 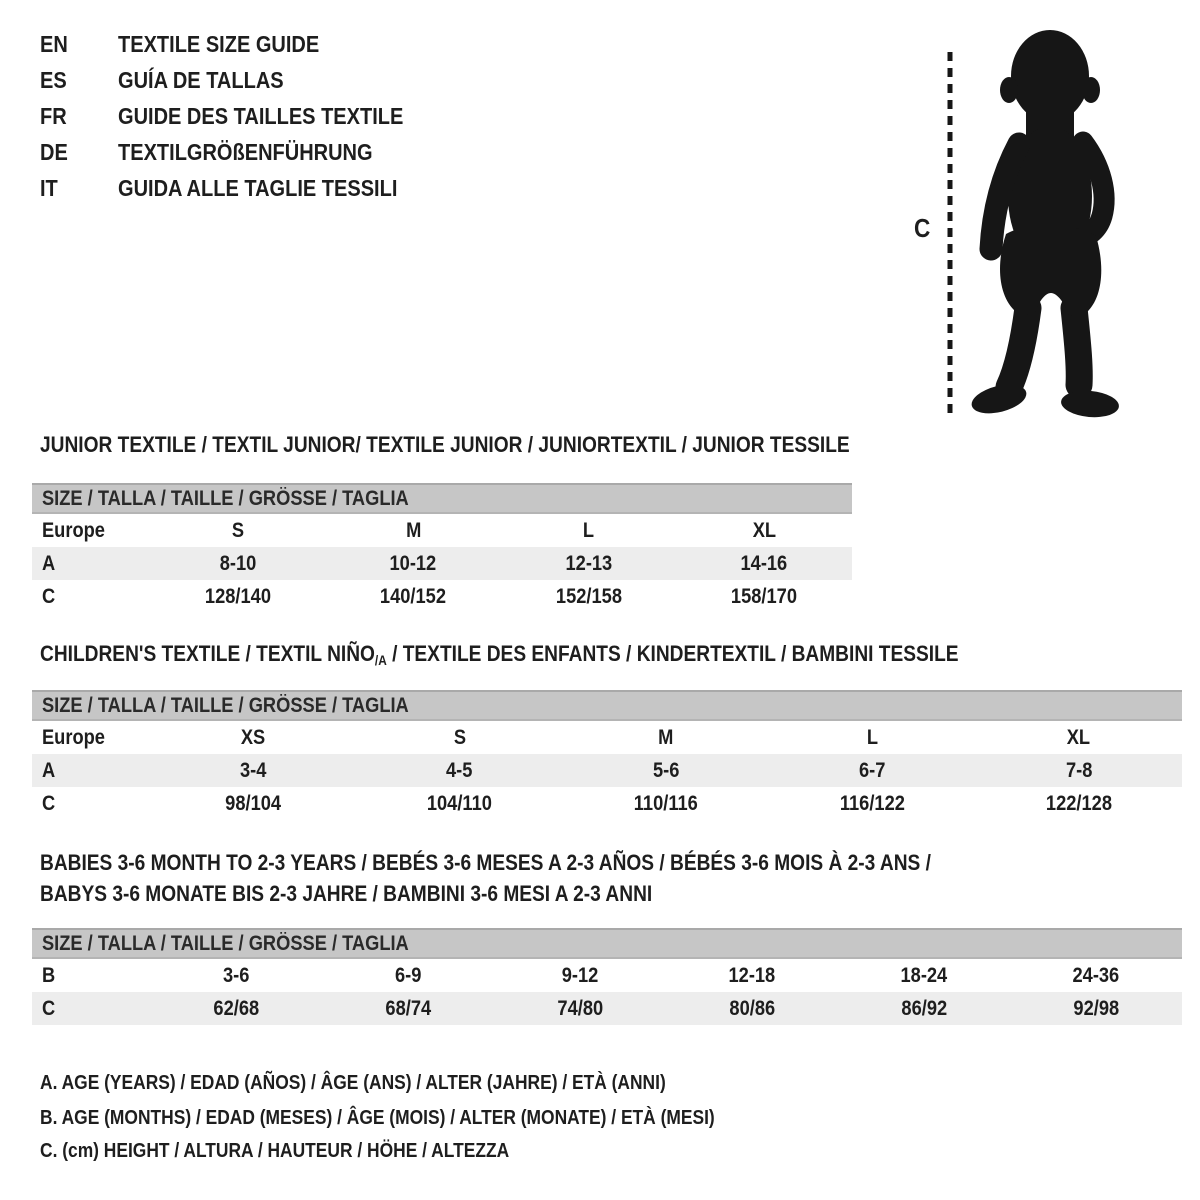 I want to click on height-measure-label: C, so click(x=922, y=228).